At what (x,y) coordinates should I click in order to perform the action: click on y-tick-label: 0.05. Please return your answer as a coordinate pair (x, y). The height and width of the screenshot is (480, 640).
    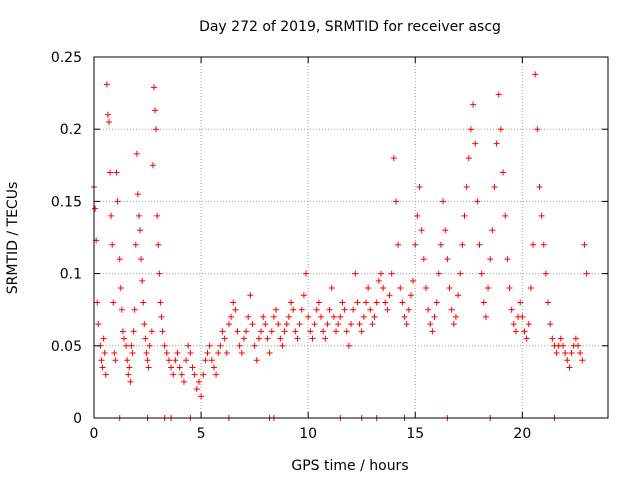
    Looking at the image, I should click on (66, 347).